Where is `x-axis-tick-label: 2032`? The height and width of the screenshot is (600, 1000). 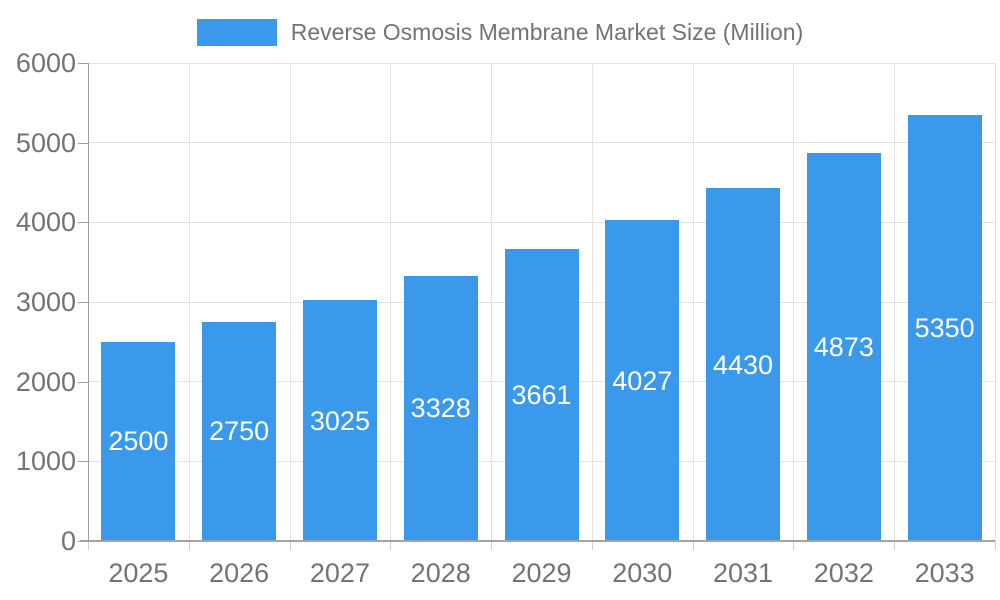 x-axis-tick-label: 2032 is located at coordinates (843, 573).